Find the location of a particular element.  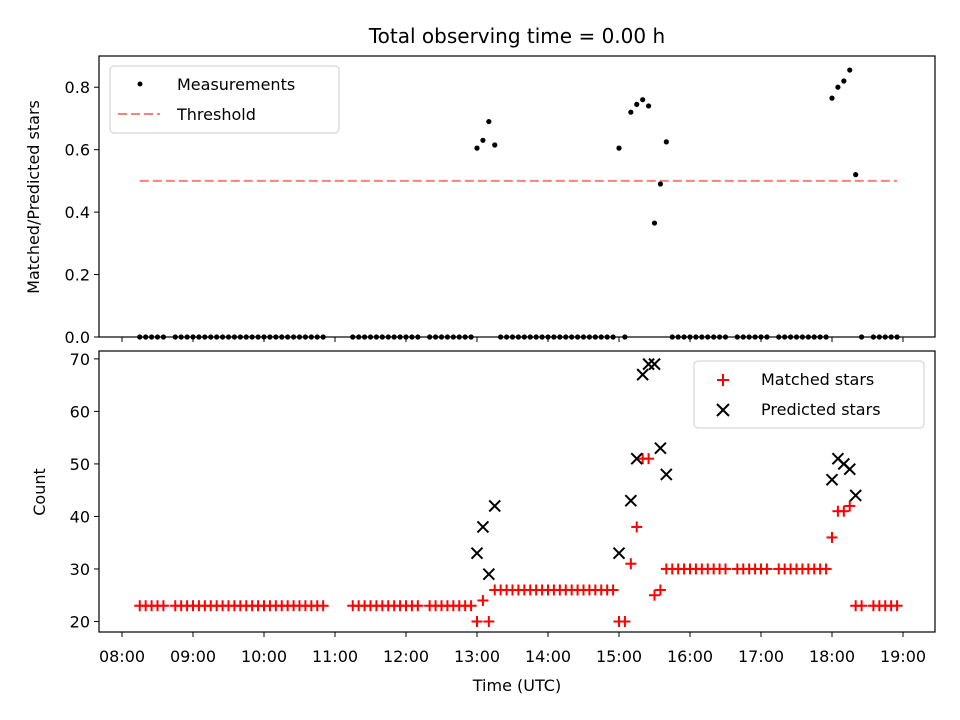

top-y-tick-label: 0.0 is located at coordinates (77, 337).